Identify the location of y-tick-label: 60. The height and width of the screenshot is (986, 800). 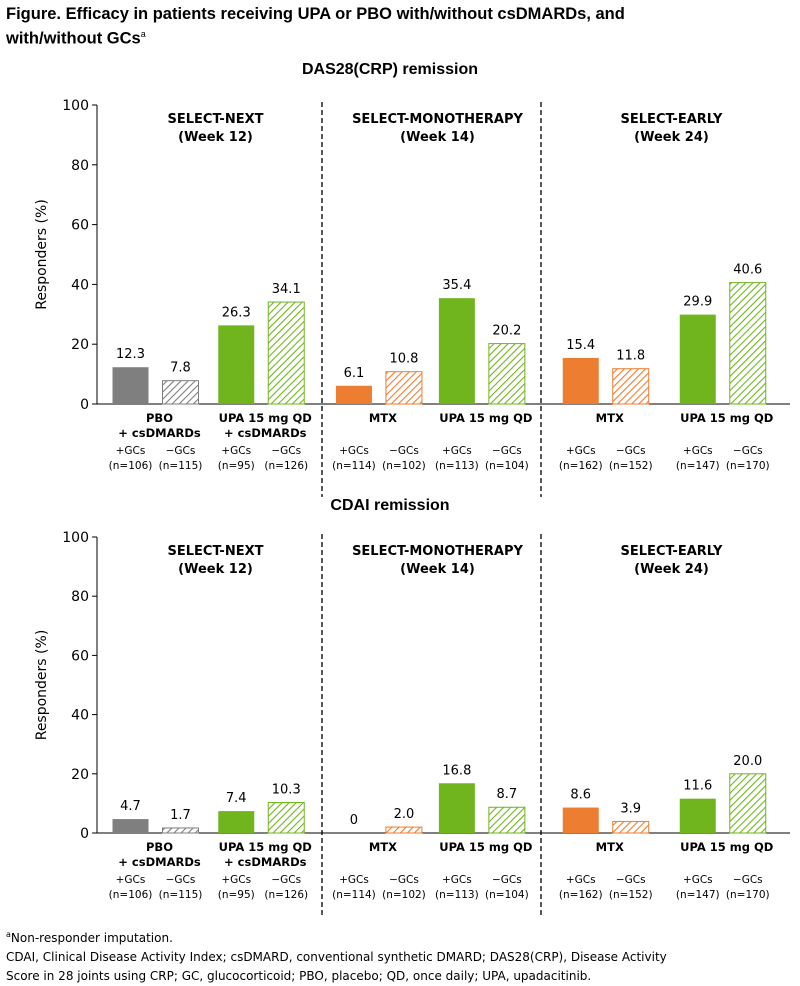
(80, 656).